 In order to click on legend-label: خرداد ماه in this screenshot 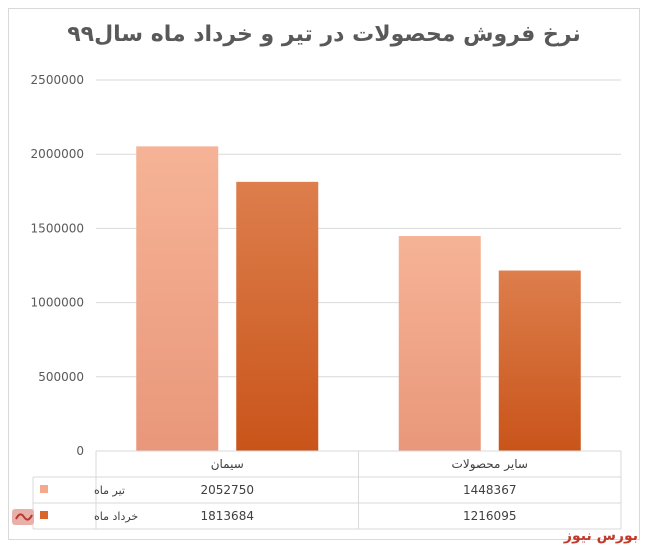, I will do `click(116, 516)`.